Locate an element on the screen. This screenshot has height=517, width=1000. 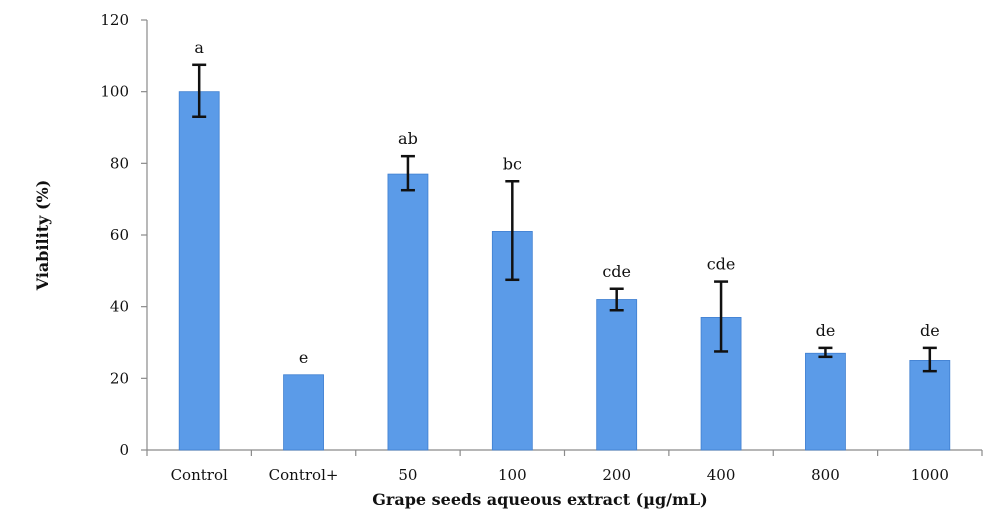
x-tick-label: 400 is located at coordinates (721, 475).